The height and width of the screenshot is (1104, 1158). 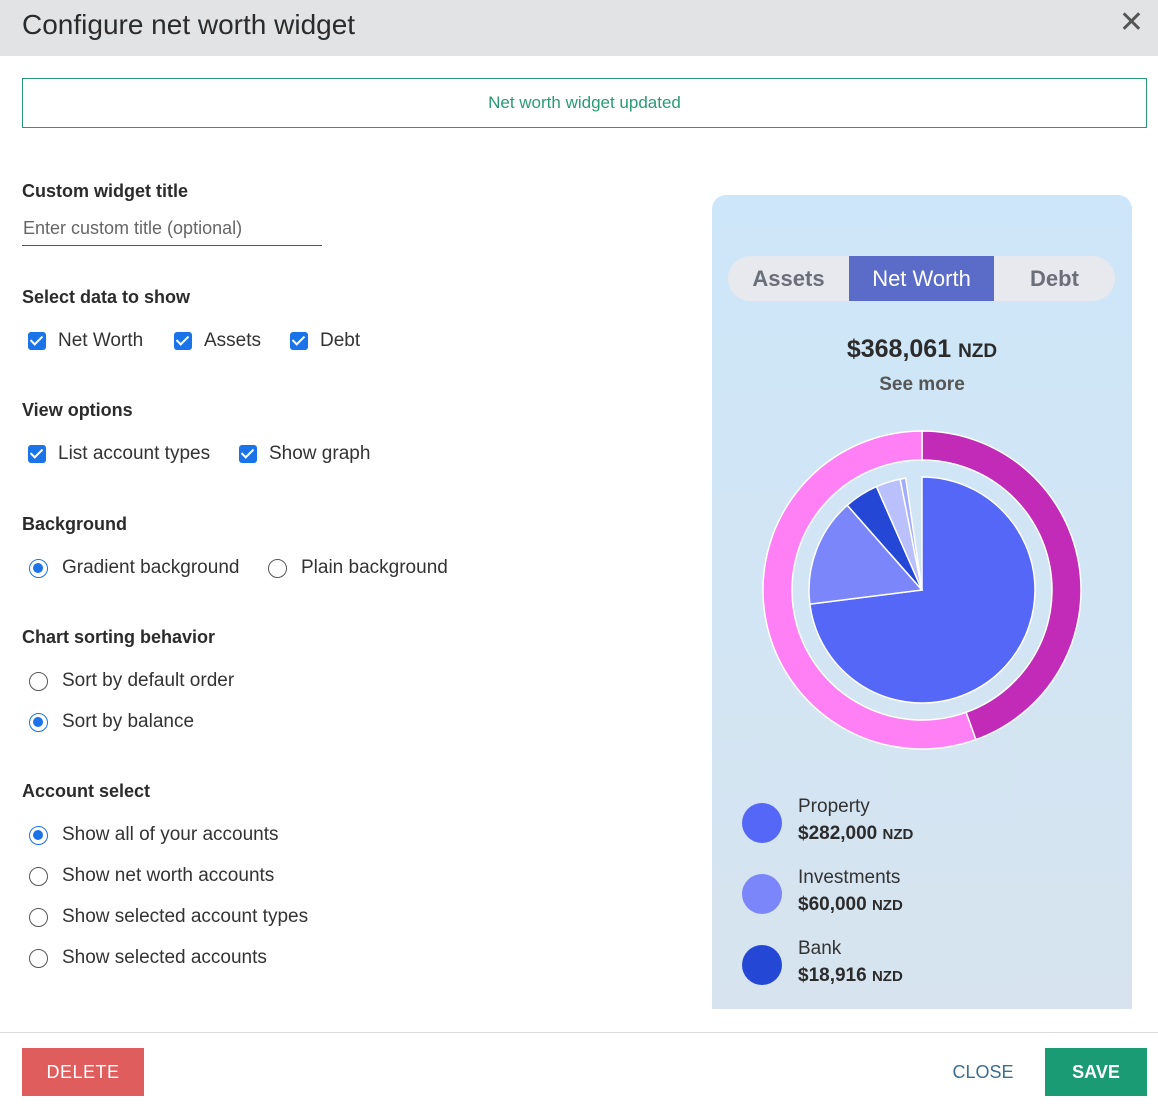 I want to click on checkbox-label: Debt, so click(x=340, y=340).